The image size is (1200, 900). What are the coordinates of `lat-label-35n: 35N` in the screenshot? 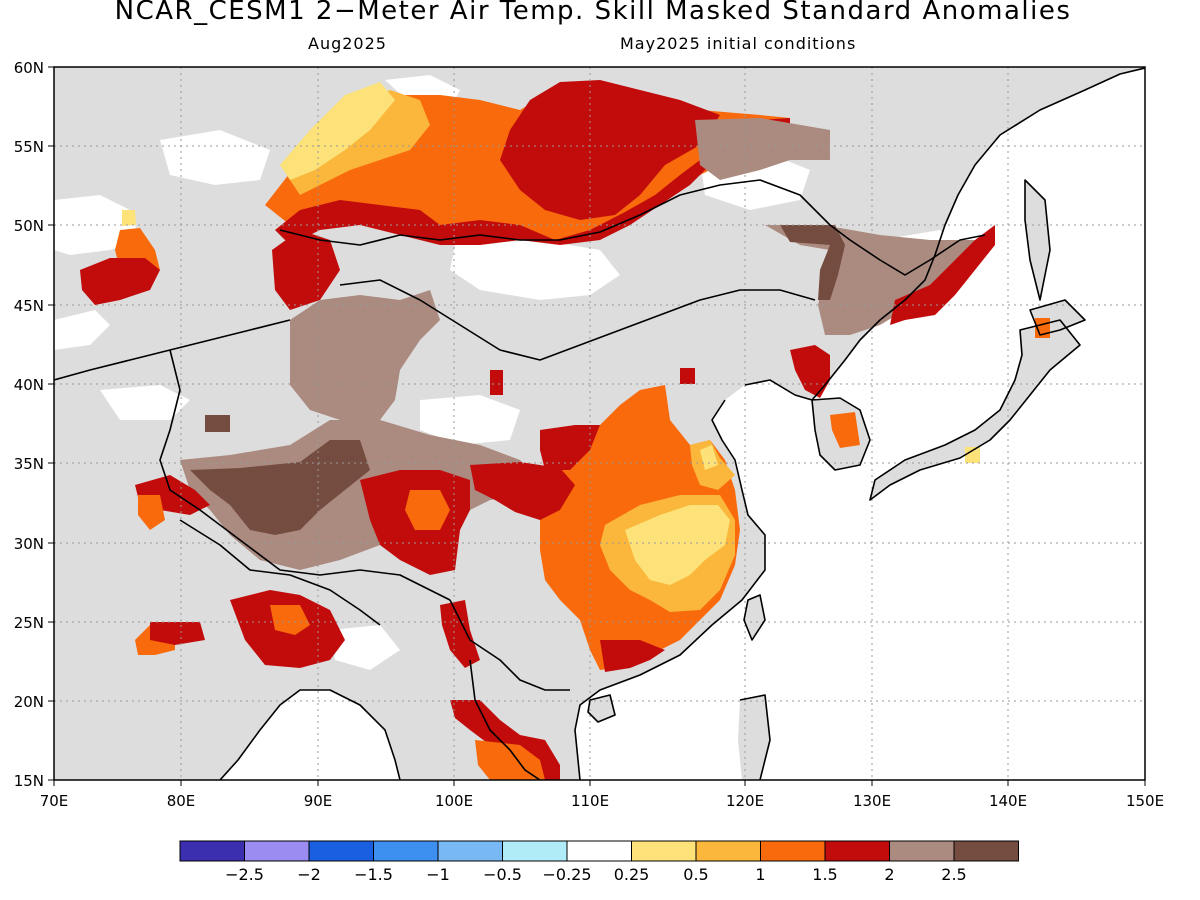 It's located at (29, 464).